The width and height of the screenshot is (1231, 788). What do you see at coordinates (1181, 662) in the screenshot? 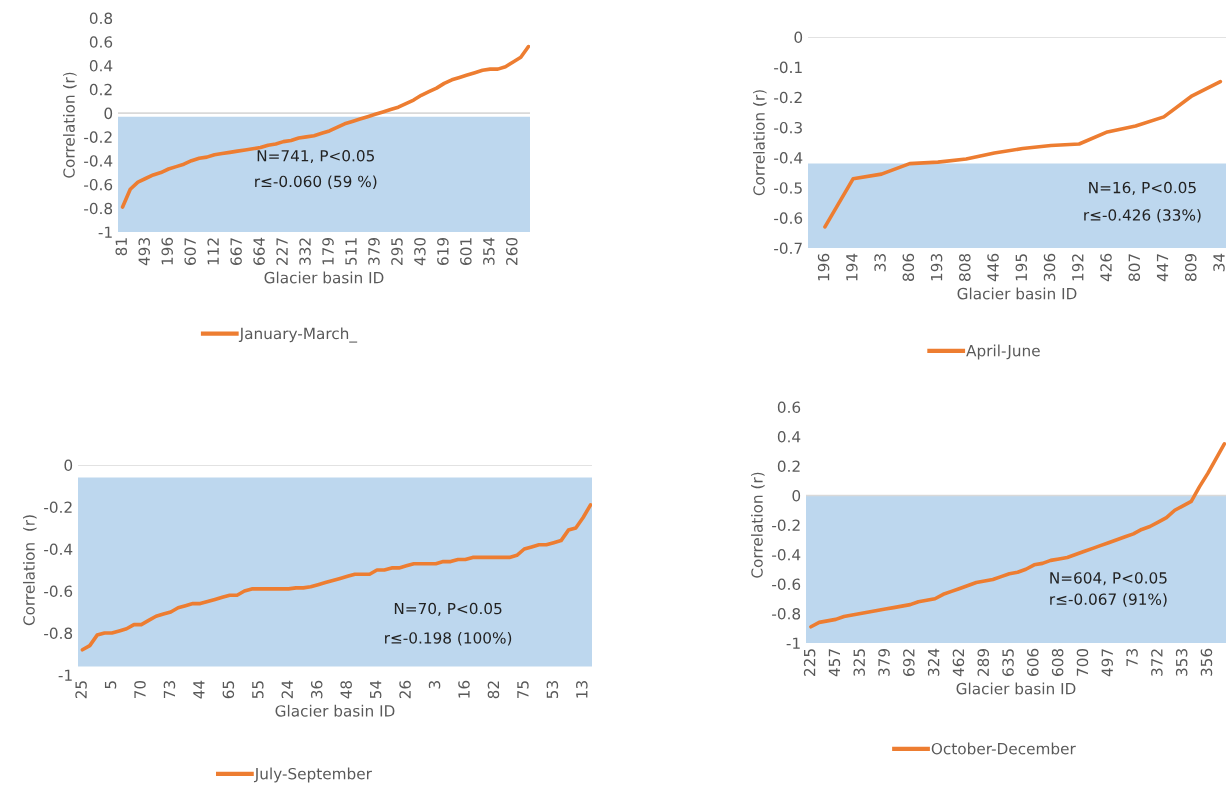
I see `x-tick-label: 353` at bounding box center [1181, 662].